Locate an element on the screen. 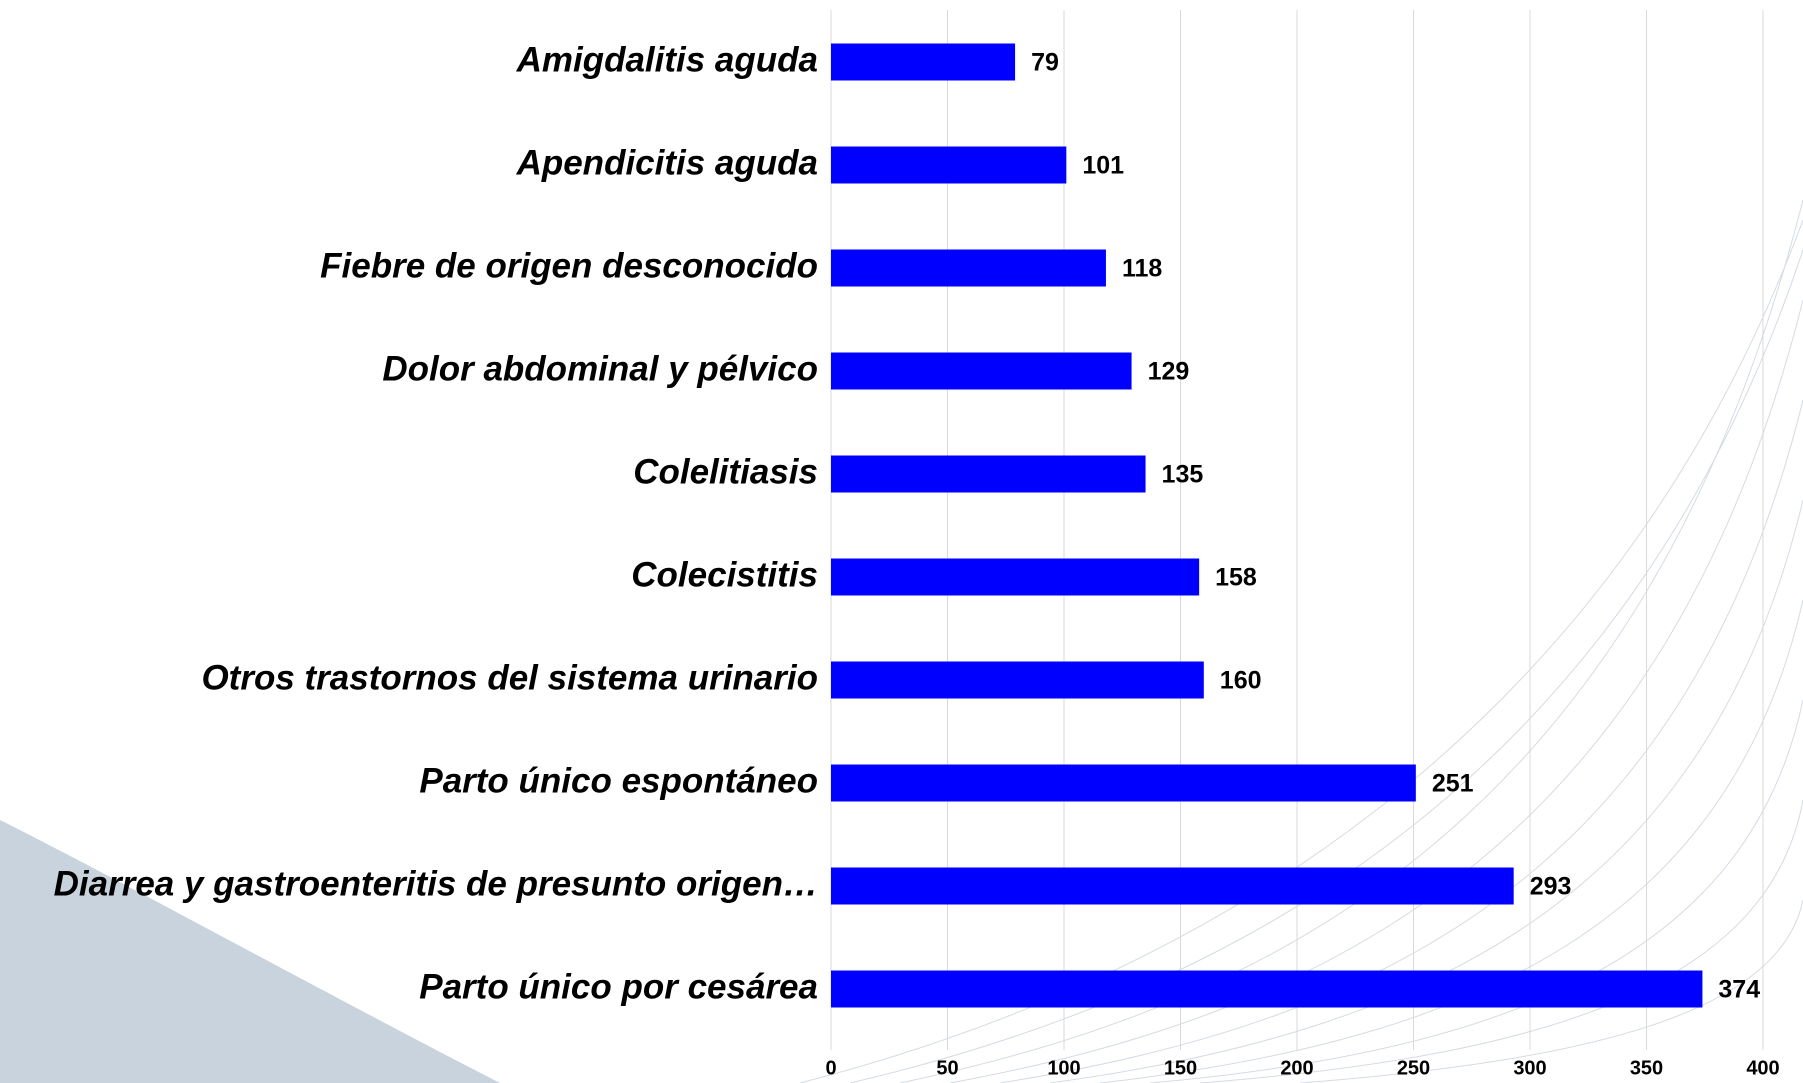 The height and width of the screenshot is (1083, 1803). x-tick-label: 200 is located at coordinates (1296, 1068).